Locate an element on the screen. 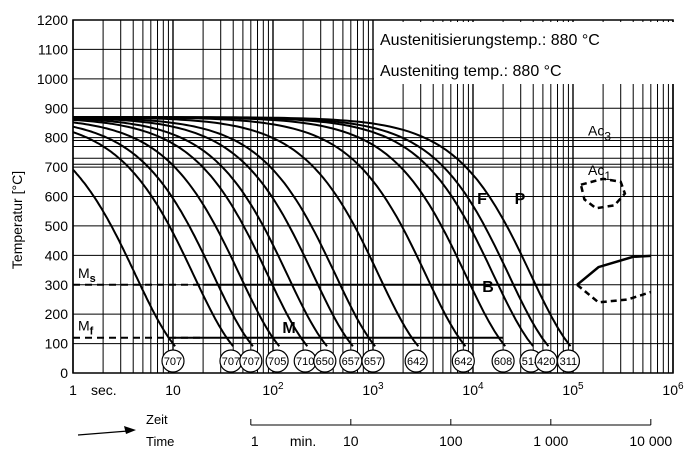  info-line-2: Austeniting temp.: 880 °C is located at coordinates (471, 71).